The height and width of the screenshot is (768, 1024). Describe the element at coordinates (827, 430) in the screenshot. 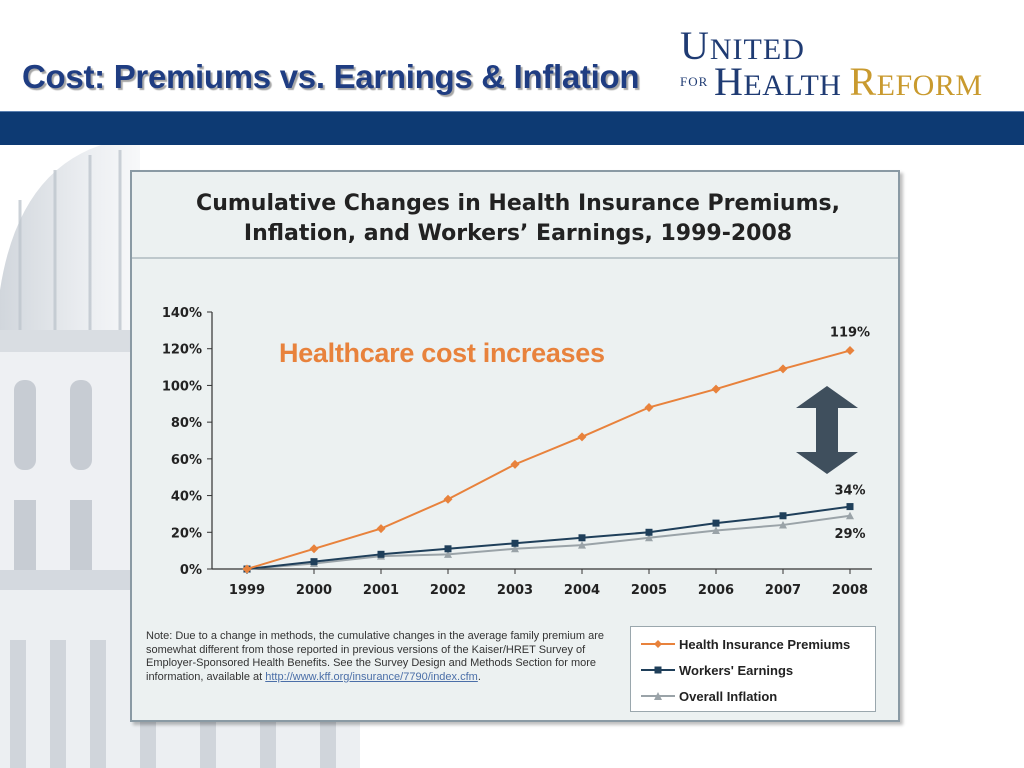

I see `double-arrow-icon` at that location.